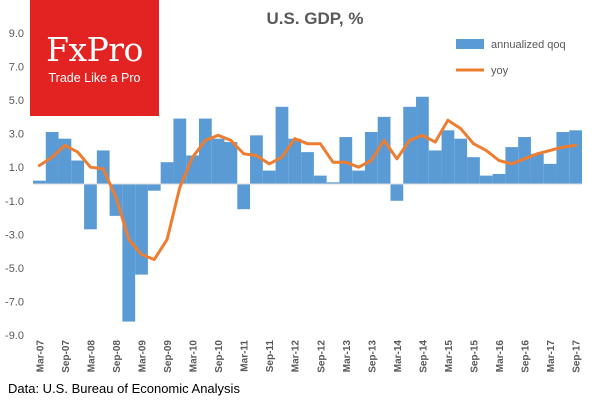 This screenshot has width=600, height=400. I want to click on y-tick-label--7-0: -7.0, so click(14, 302).